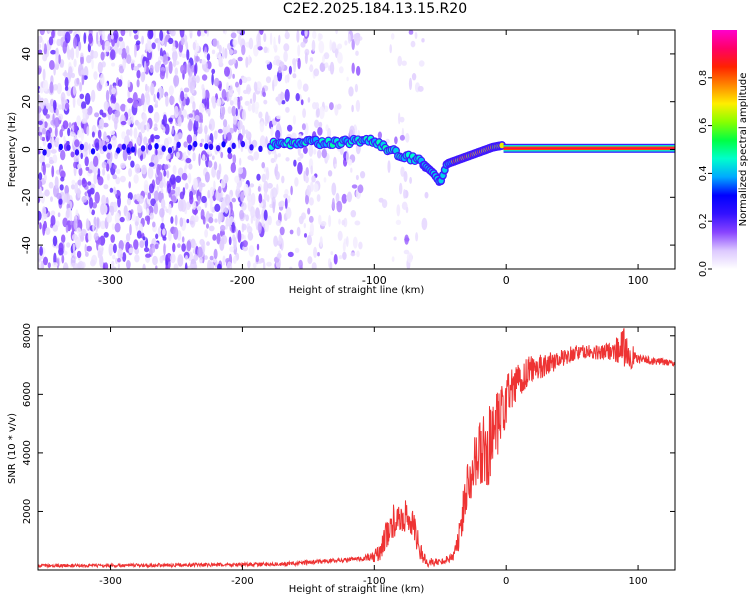 This screenshot has height=600, width=750. Describe the element at coordinates (26, 149) in the screenshot. I see `y-tick-label: 0` at that location.